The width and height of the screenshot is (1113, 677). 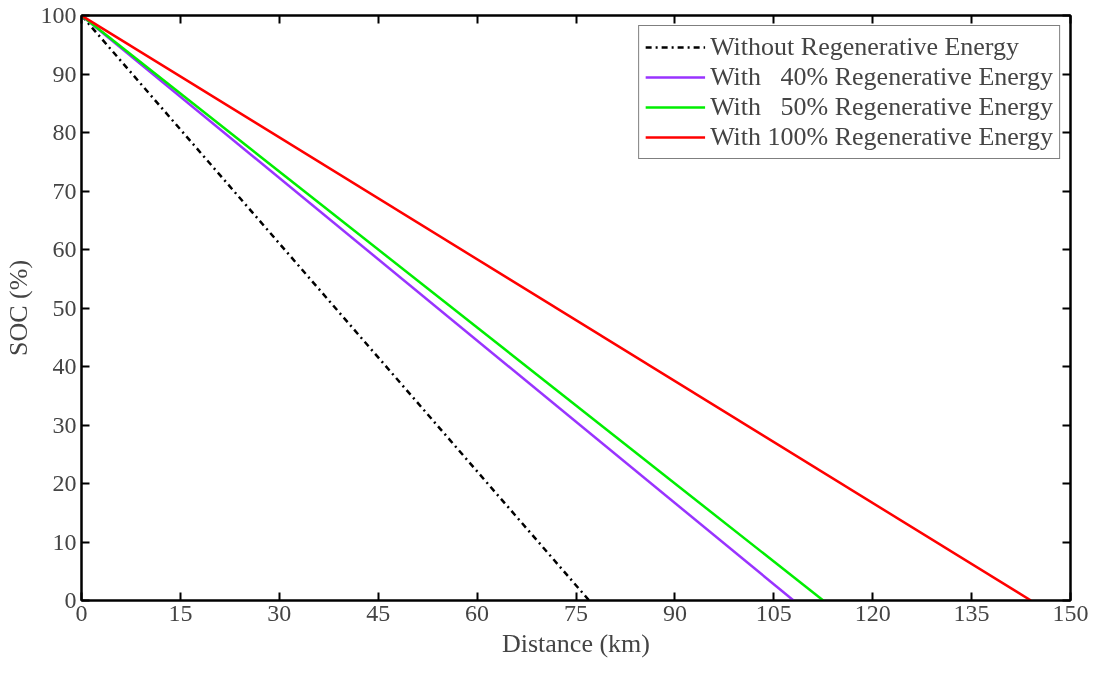 I want to click on y-tick-label: 30, so click(x=64, y=424).